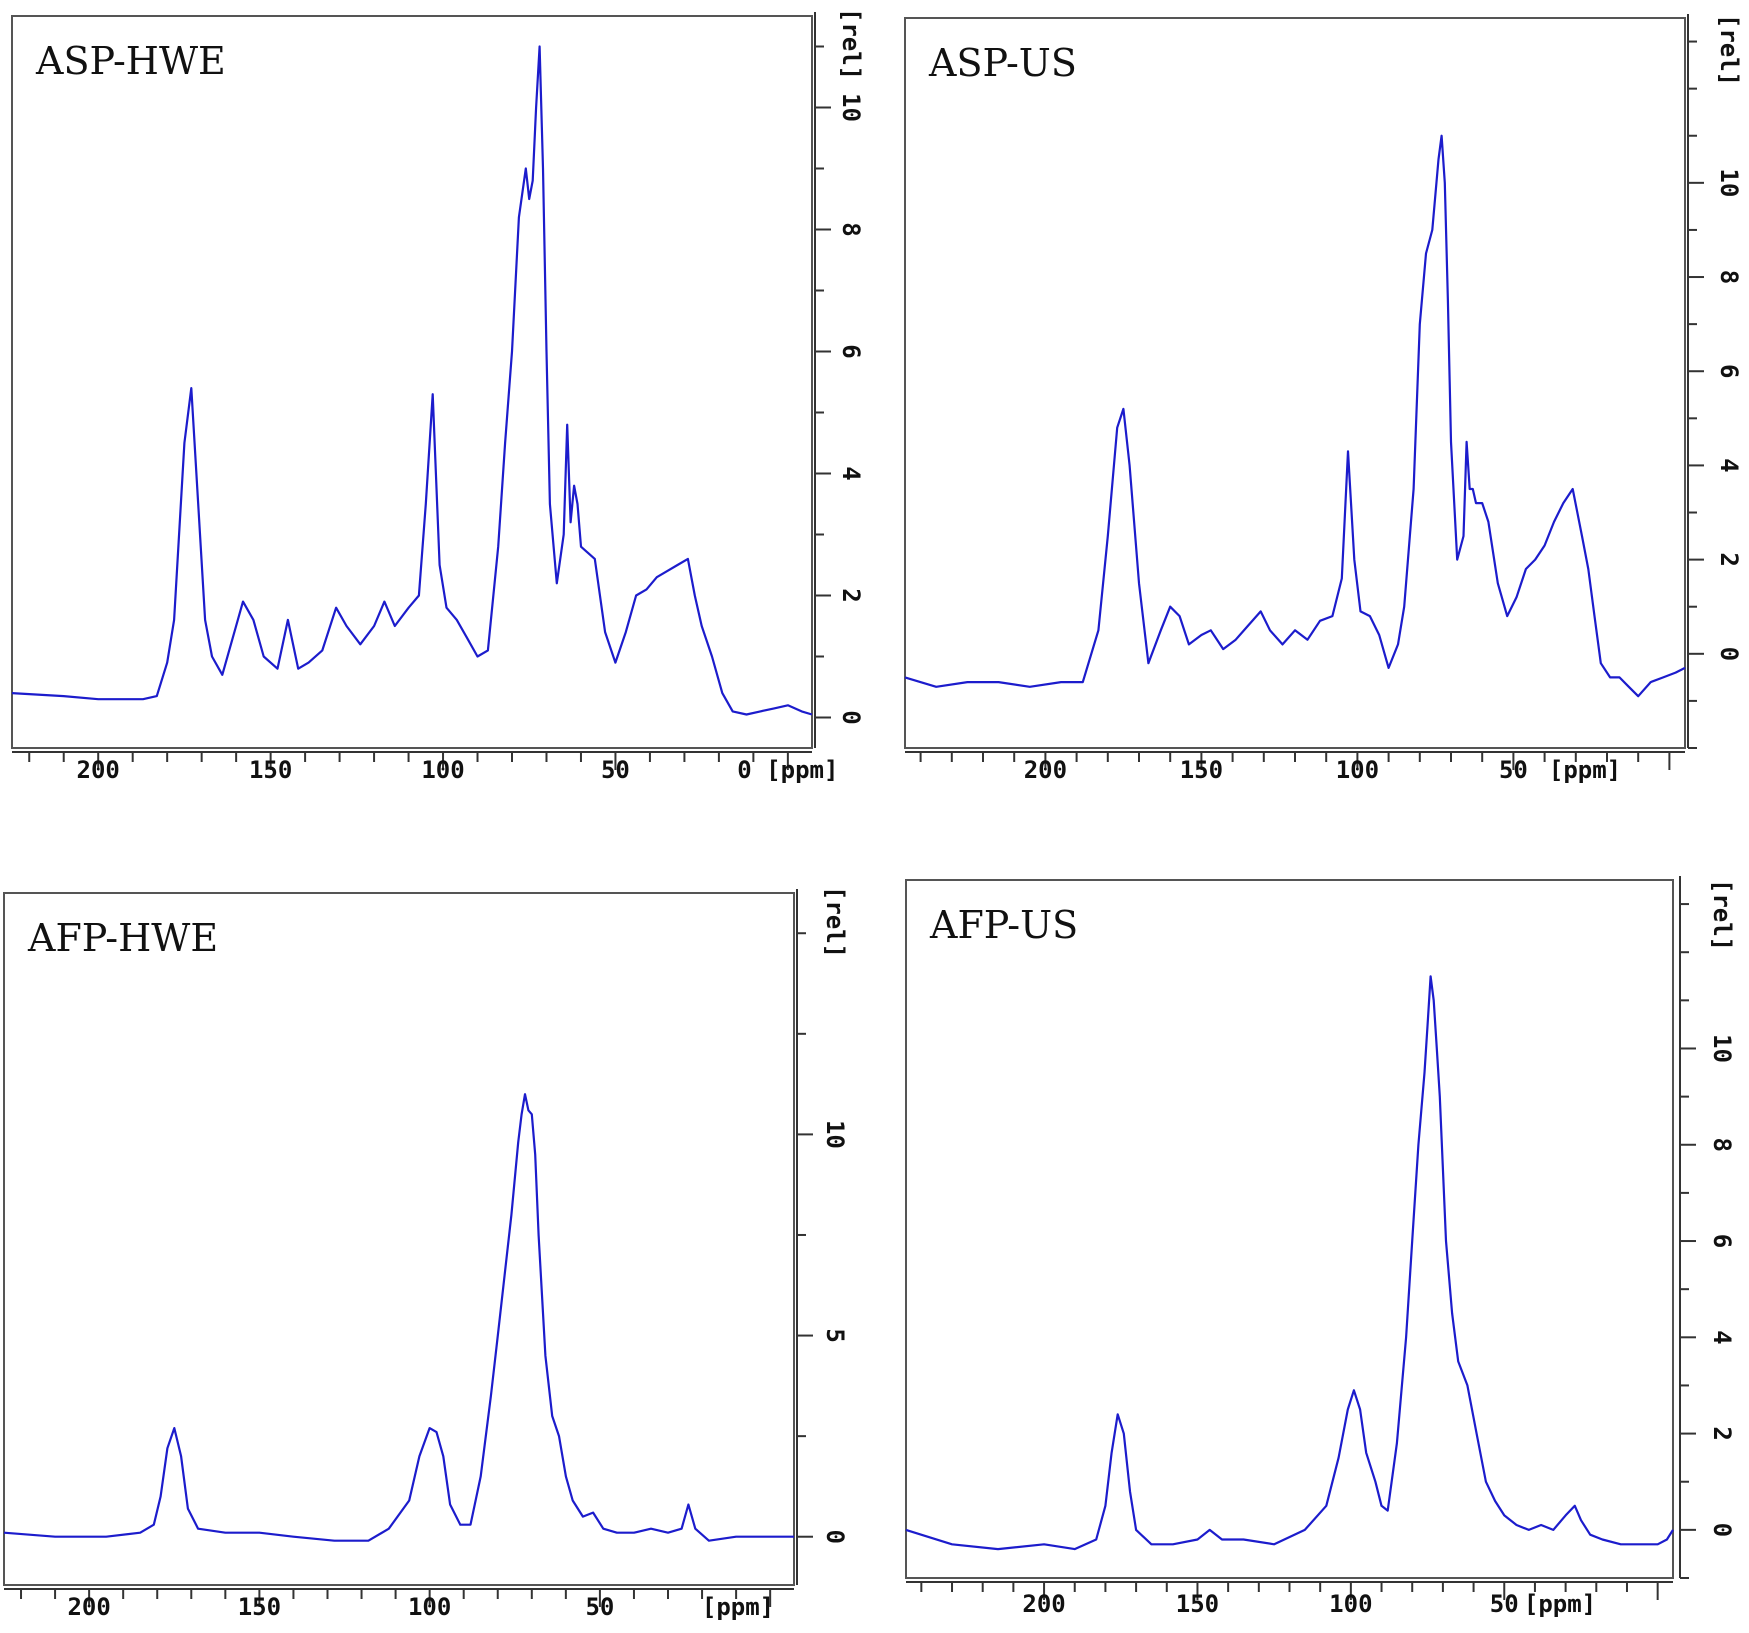 The height and width of the screenshot is (1633, 1749). What do you see at coordinates (1003, 925) in the screenshot?
I see `panel-title: AFP-US` at bounding box center [1003, 925].